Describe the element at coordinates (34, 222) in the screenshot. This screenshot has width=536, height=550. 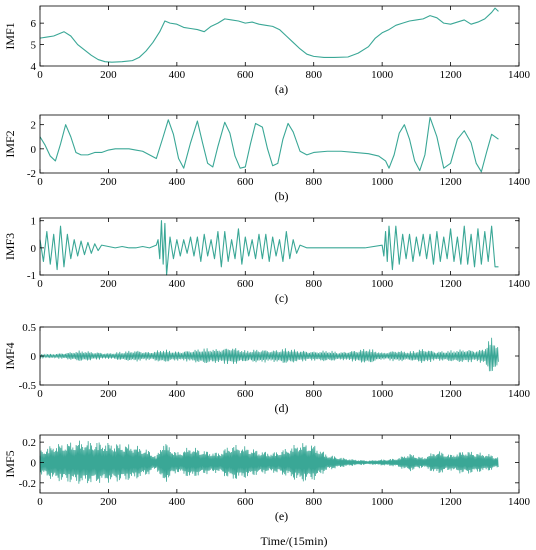
I see `y-tick-label: 1` at that location.